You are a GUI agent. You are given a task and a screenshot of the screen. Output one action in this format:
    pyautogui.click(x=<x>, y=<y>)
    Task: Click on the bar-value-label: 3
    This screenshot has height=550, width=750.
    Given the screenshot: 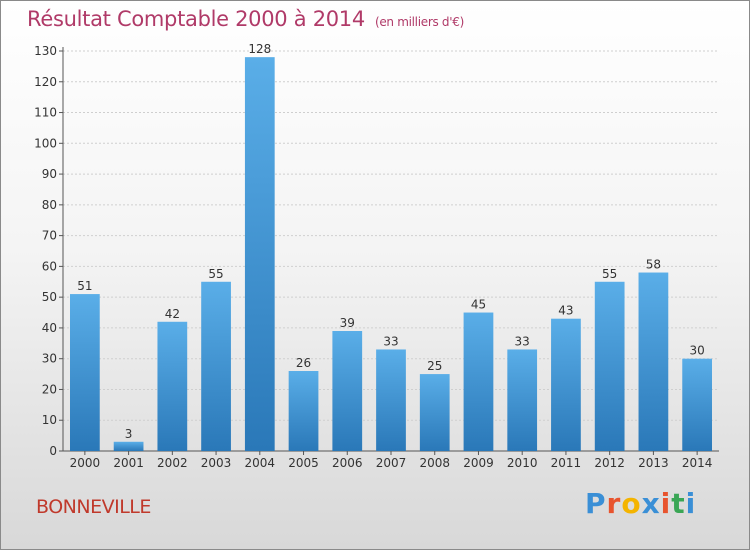 What is the action you would take?
    pyautogui.click(x=129, y=434)
    